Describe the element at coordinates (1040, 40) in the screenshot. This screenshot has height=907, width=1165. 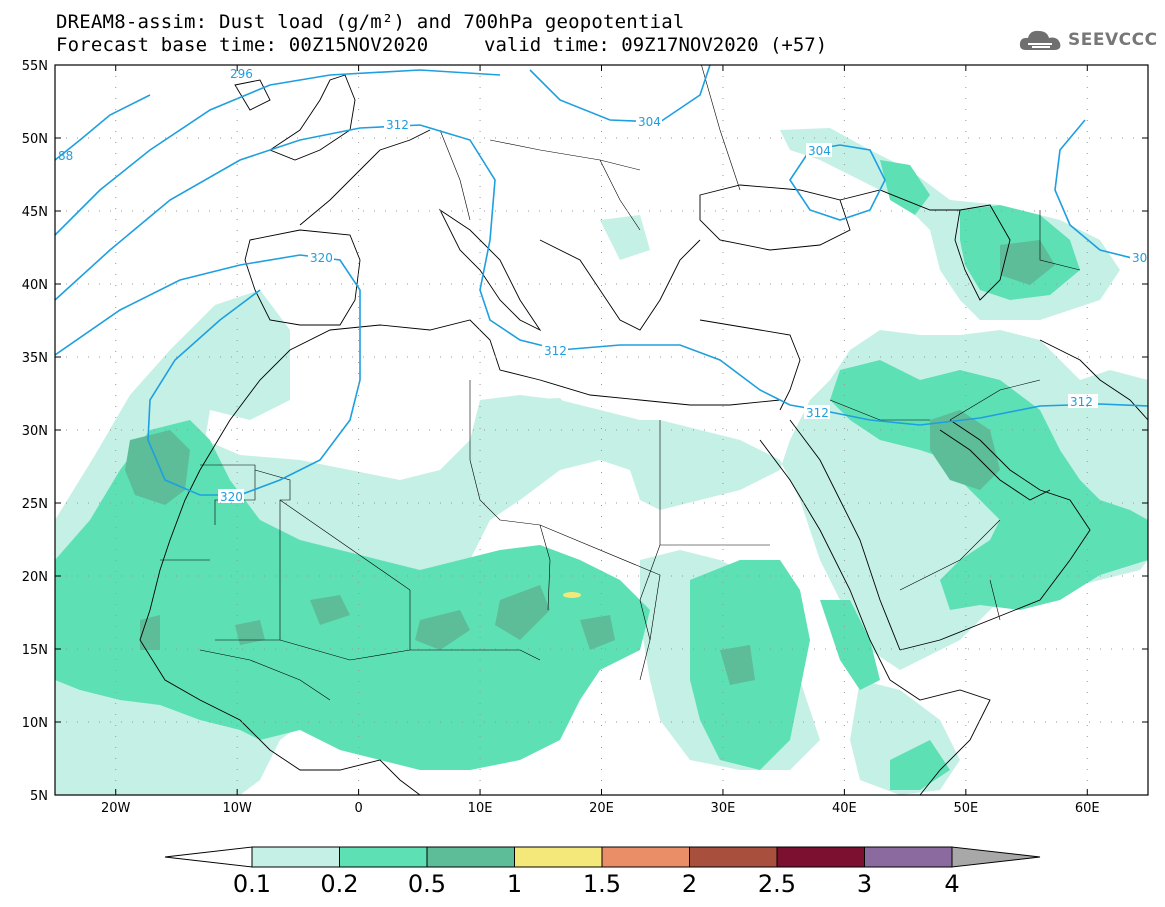
I see `cloud-logo-icon` at that location.